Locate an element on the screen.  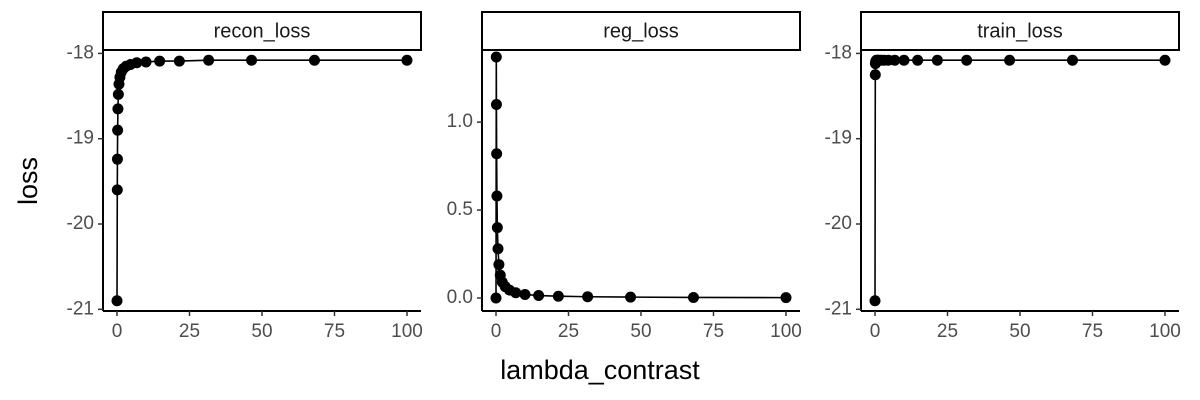
y-tick-label: 0.5 is located at coordinates (460, 209).